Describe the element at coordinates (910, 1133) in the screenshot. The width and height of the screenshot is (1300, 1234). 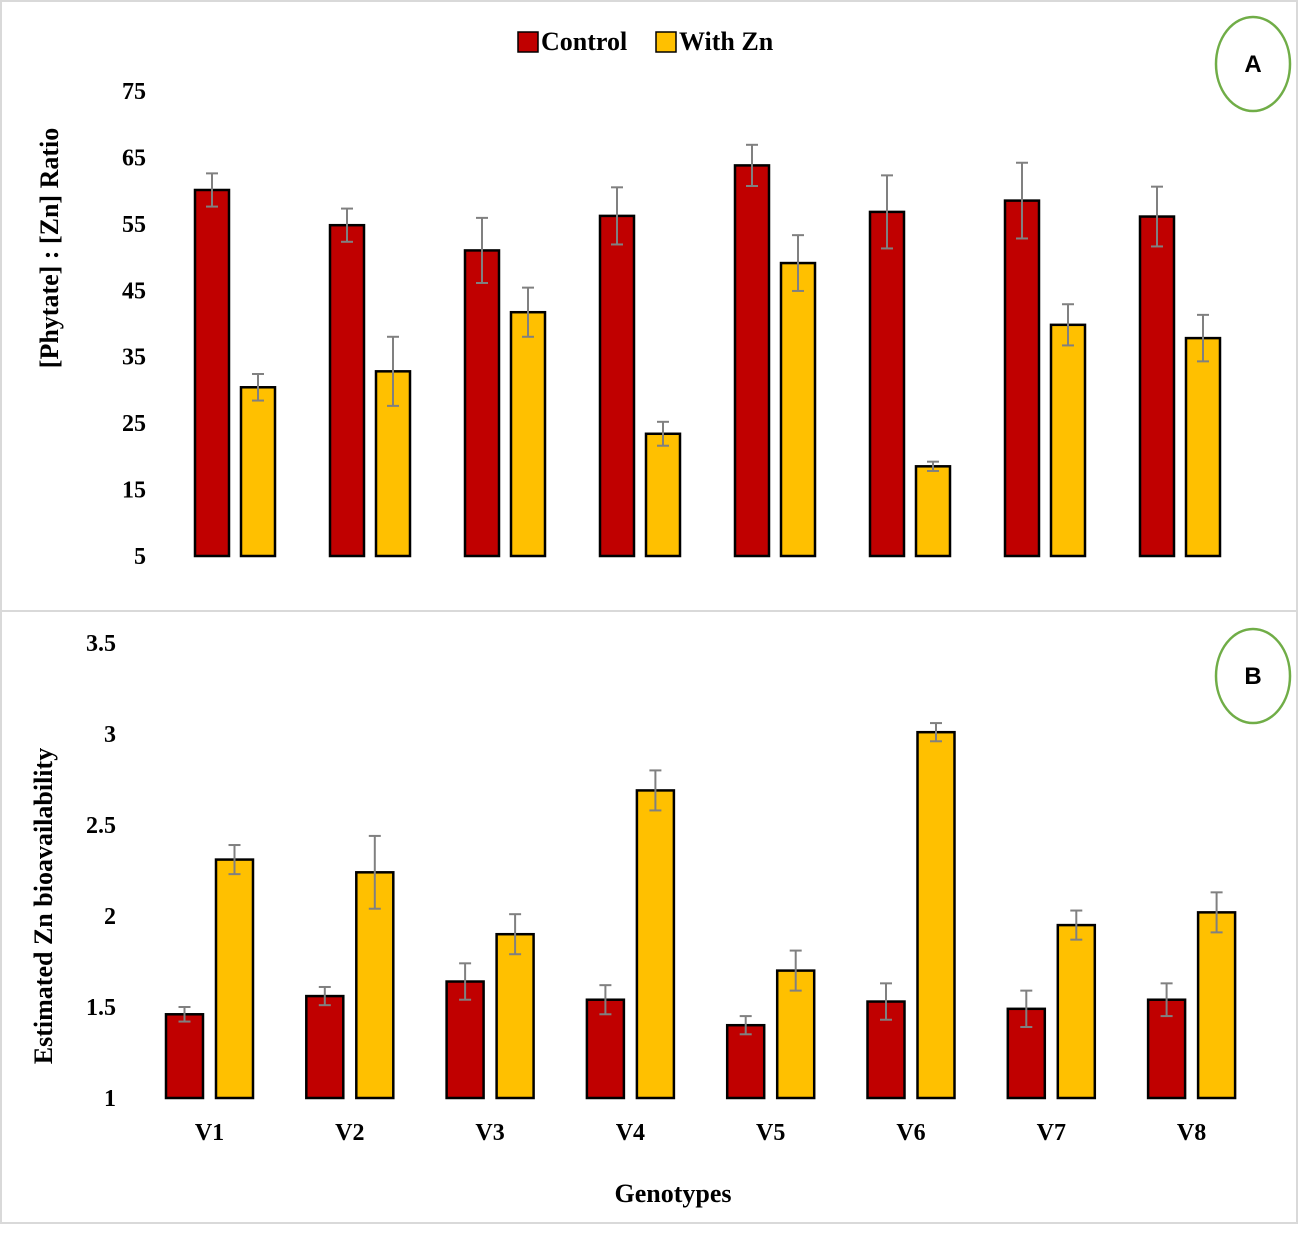
I see `x-tick-label-v6: V6` at that location.